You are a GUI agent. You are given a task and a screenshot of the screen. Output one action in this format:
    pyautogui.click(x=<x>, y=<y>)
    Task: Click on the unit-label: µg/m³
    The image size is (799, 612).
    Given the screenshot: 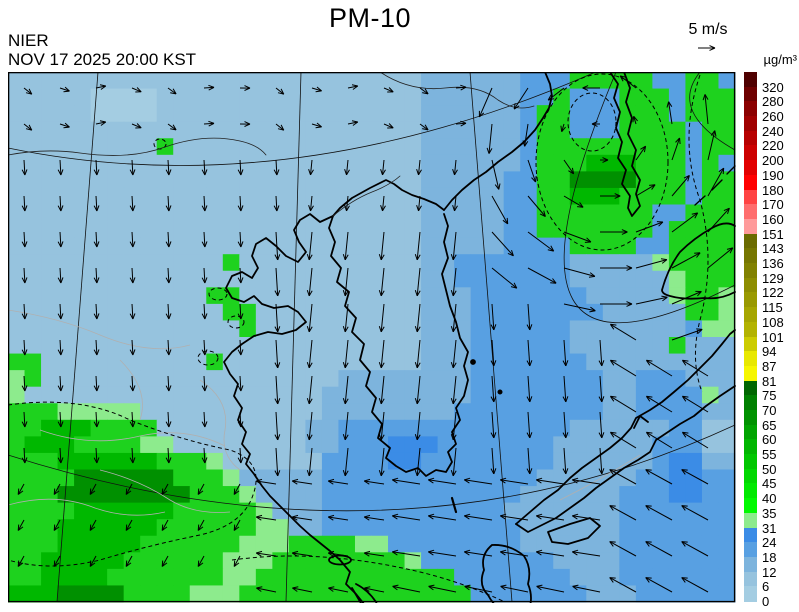 What is the action you would take?
    pyautogui.click(x=780, y=59)
    